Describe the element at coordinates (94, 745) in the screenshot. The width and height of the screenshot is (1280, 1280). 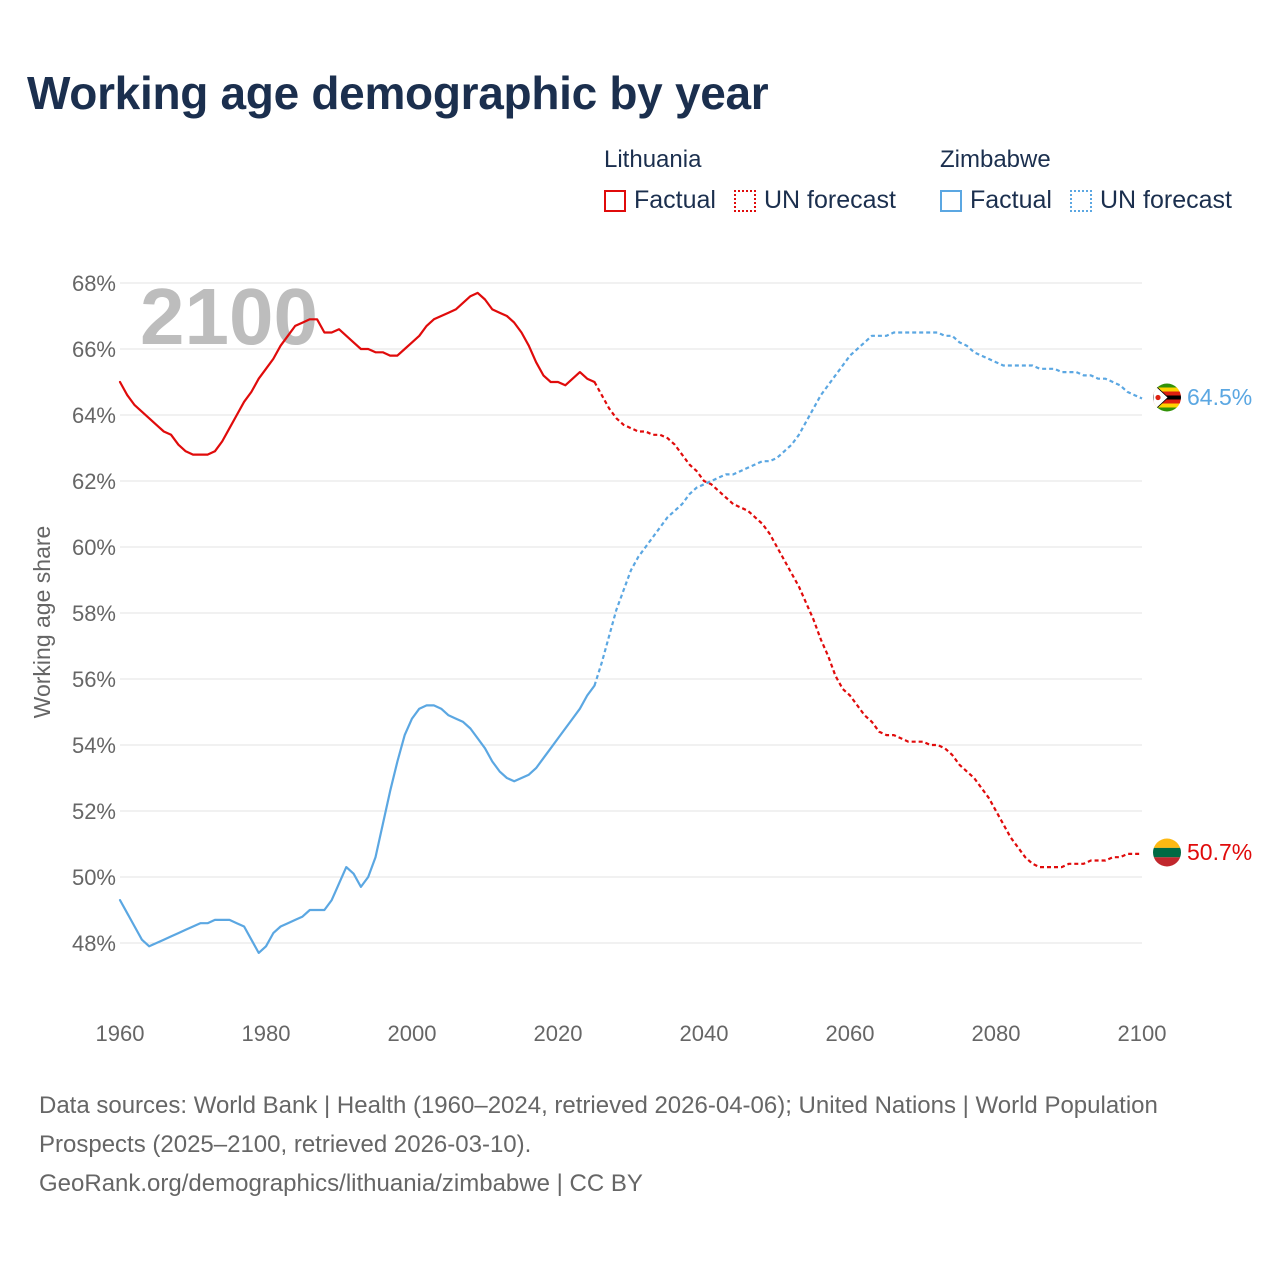
I see `y-tick-label: 54%` at that location.